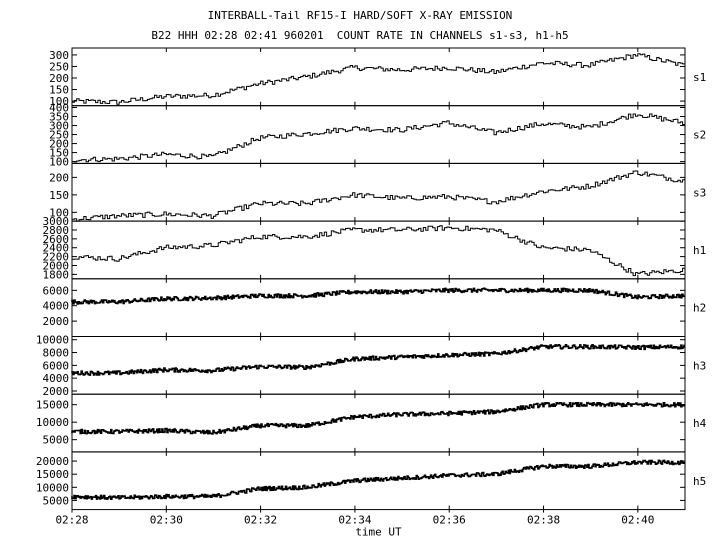 This screenshot has height=550, width=720. I want to click on y-tick-label-h5: 5000, so click(56, 500).